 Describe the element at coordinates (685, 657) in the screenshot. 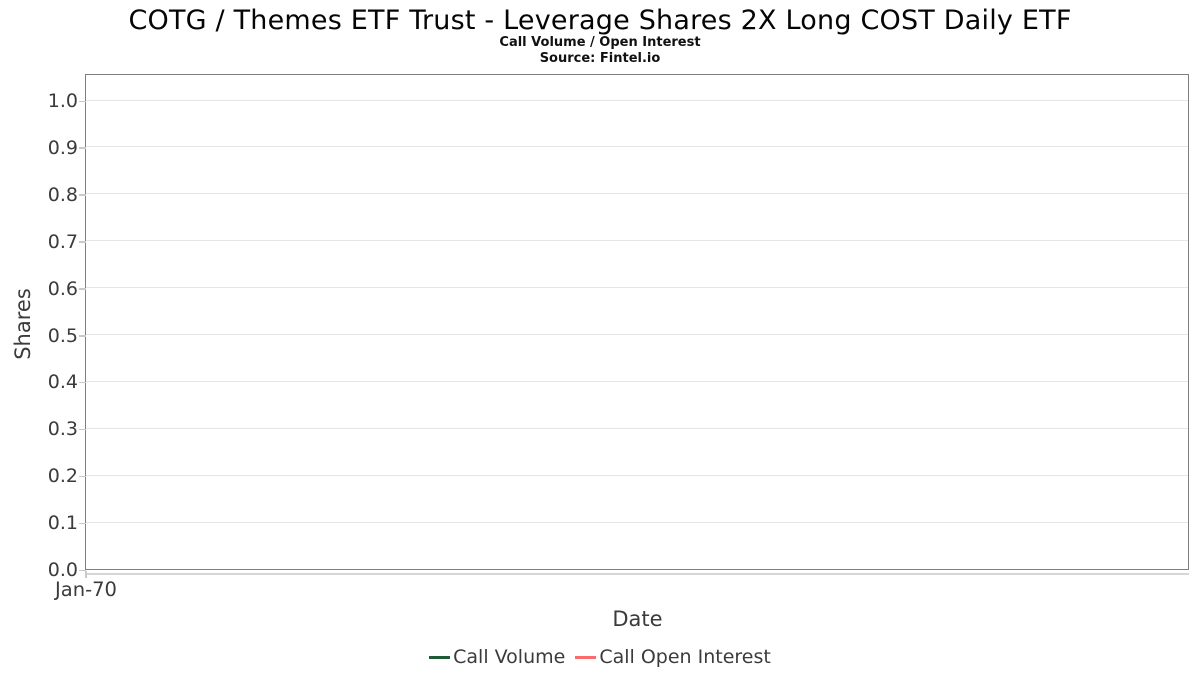

I see `legend-series-label: Call Open Interest` at that location.